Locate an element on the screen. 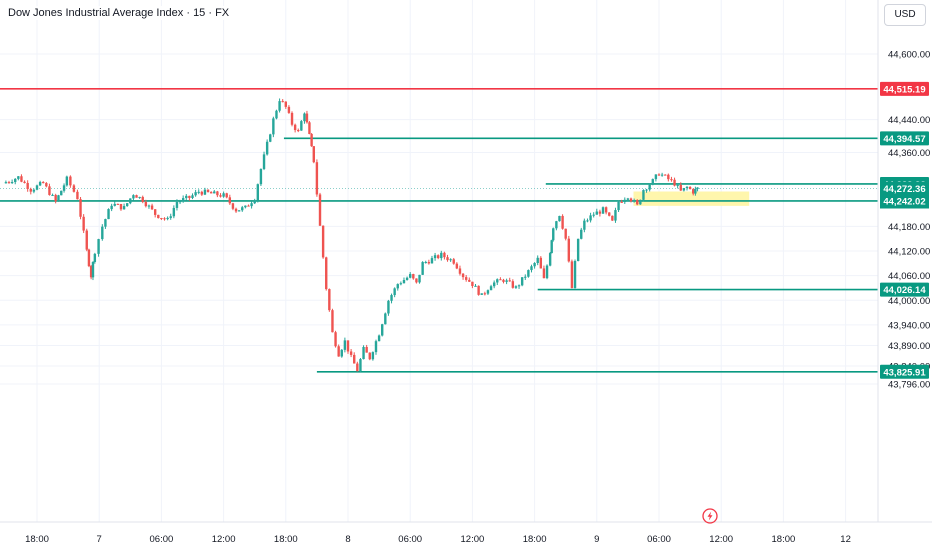 The image size is (932, 550). entry-zone-rect is located at coordinates (691, 198).